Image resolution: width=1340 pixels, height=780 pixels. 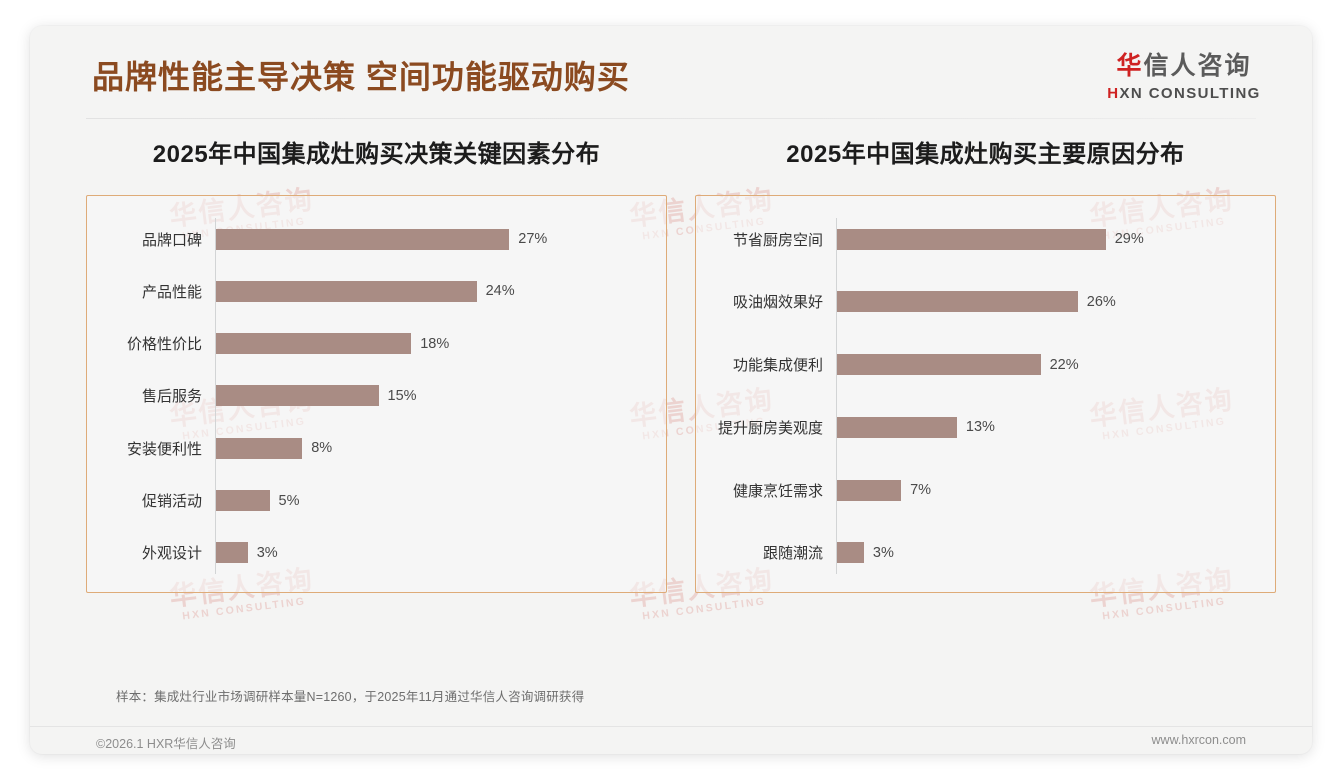 I want to click on bar-value-label: 5%, so click(x=289, y=500).